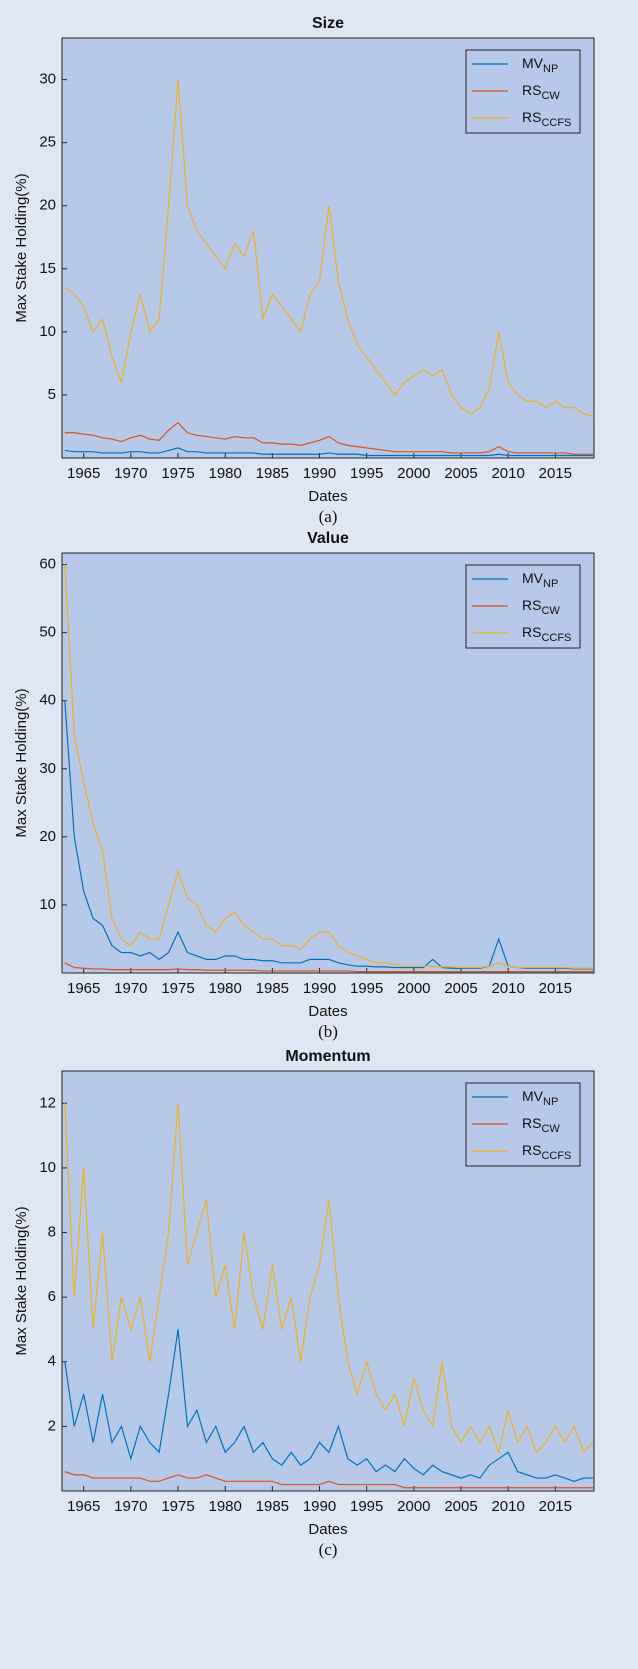 The image size is (638, 1669). What do you see at coordinates (52, 1425) in the screenshot?
I see `y-tick-label: 2` at bounding box center [52, 1425].